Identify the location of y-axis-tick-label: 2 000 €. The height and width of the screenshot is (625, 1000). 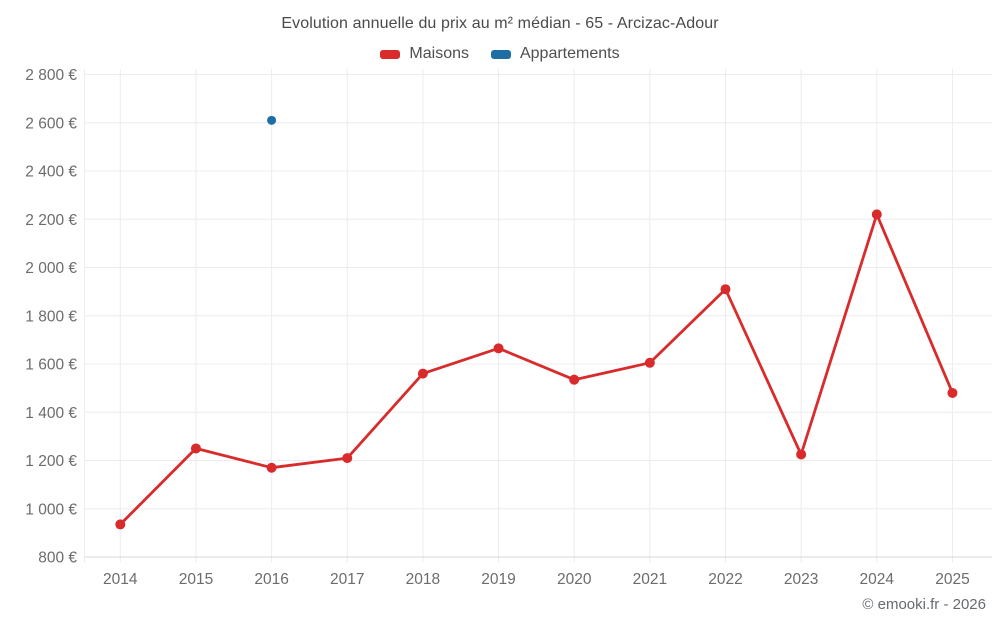
(51, 268).